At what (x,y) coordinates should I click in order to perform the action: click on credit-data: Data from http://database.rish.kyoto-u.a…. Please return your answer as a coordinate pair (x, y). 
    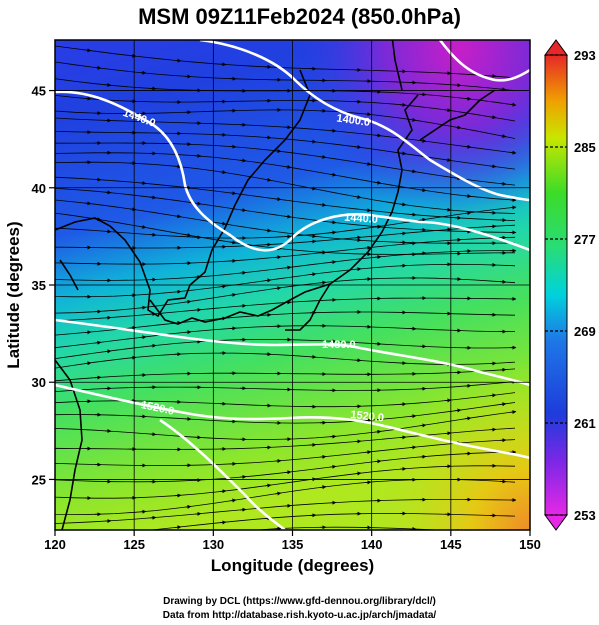
    Looking at the image, I should click on (299, 615).